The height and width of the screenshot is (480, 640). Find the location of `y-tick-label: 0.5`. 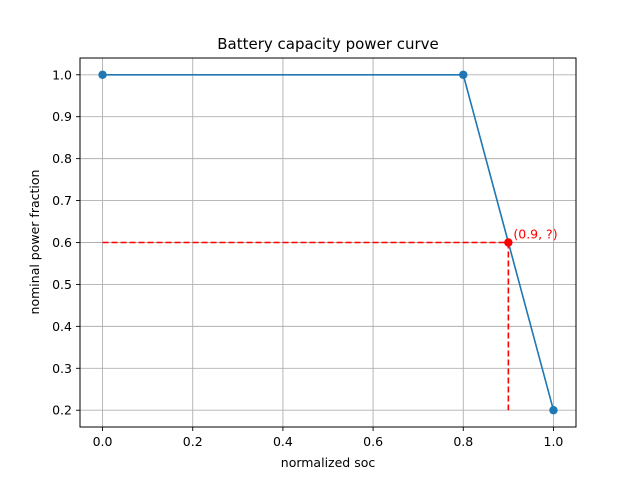

y-tick-label: 0.5 is located at coordinates (62, 284).